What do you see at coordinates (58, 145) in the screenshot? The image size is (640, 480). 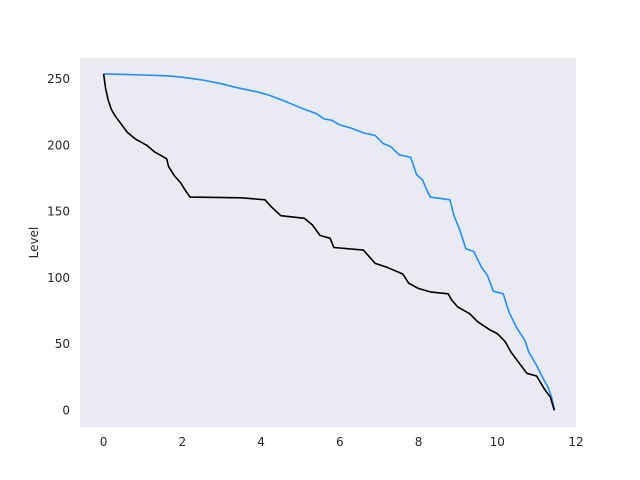 I see `y-tick-label: 200` at bounding box center [58, 145].